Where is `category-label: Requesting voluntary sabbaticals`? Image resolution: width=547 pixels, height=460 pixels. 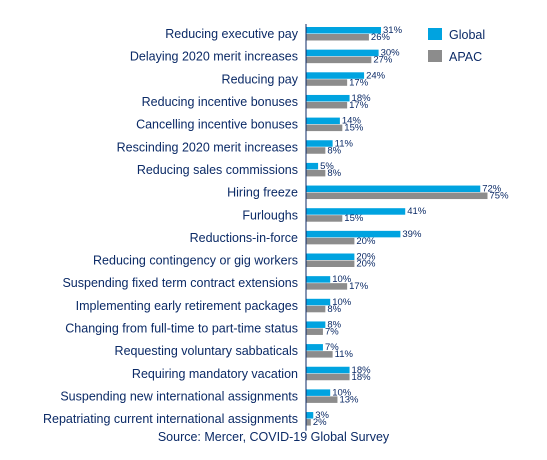
category-label: Requesting voluntary sabbaticals is located at coordinates (206, 351).